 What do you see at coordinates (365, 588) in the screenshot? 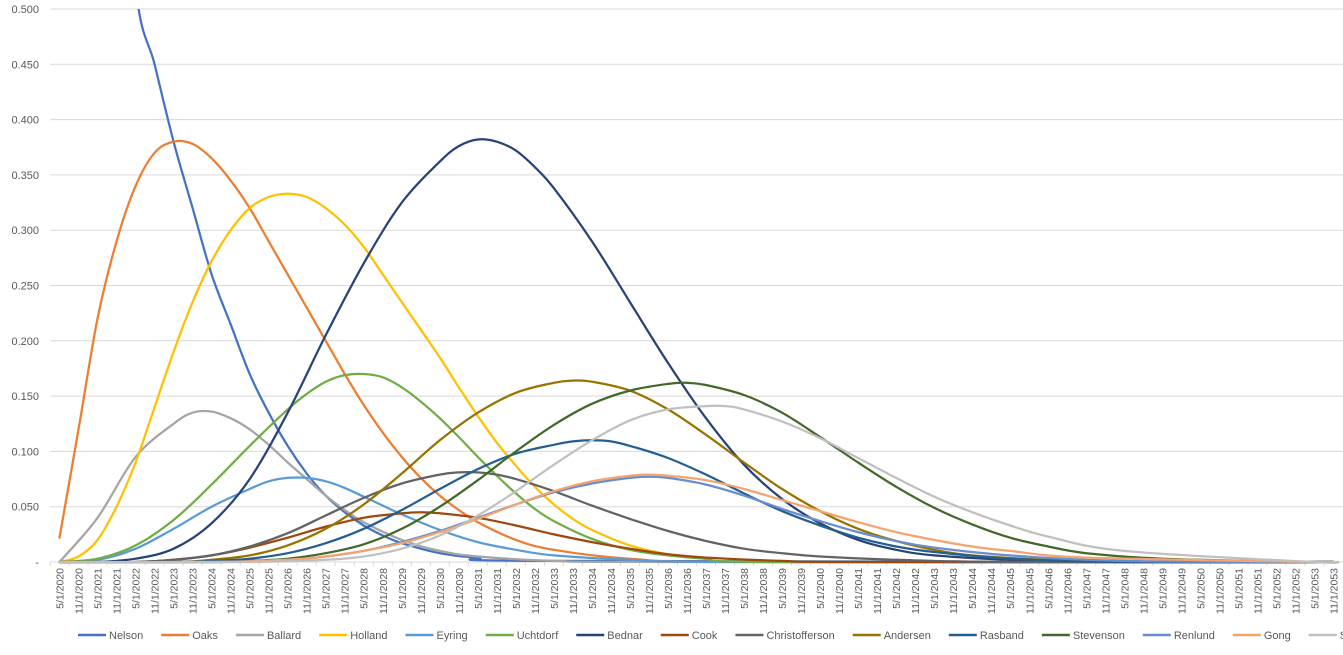
I see `x-tick-label: 5/1/2028` at bounding box center [365, 588].